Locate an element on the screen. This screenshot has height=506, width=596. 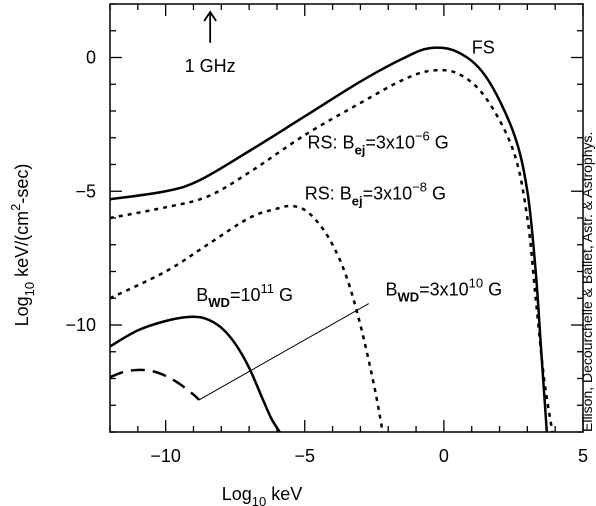
x-tick-label: 5 is located at coordinates (583, 456).